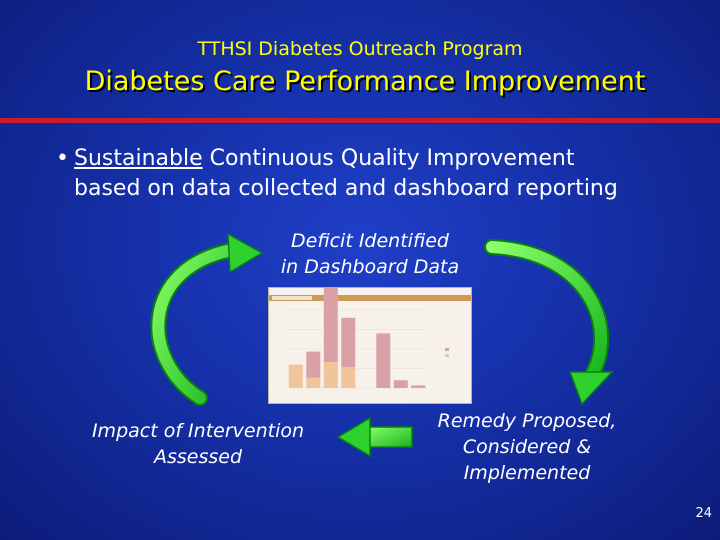 This screenshot has width=720, height=540. Describe the element at coordinates (360, 49) in the screenshot. I see `slide-subtitle: TTHSI Diabetes Outreach Program` at that location.